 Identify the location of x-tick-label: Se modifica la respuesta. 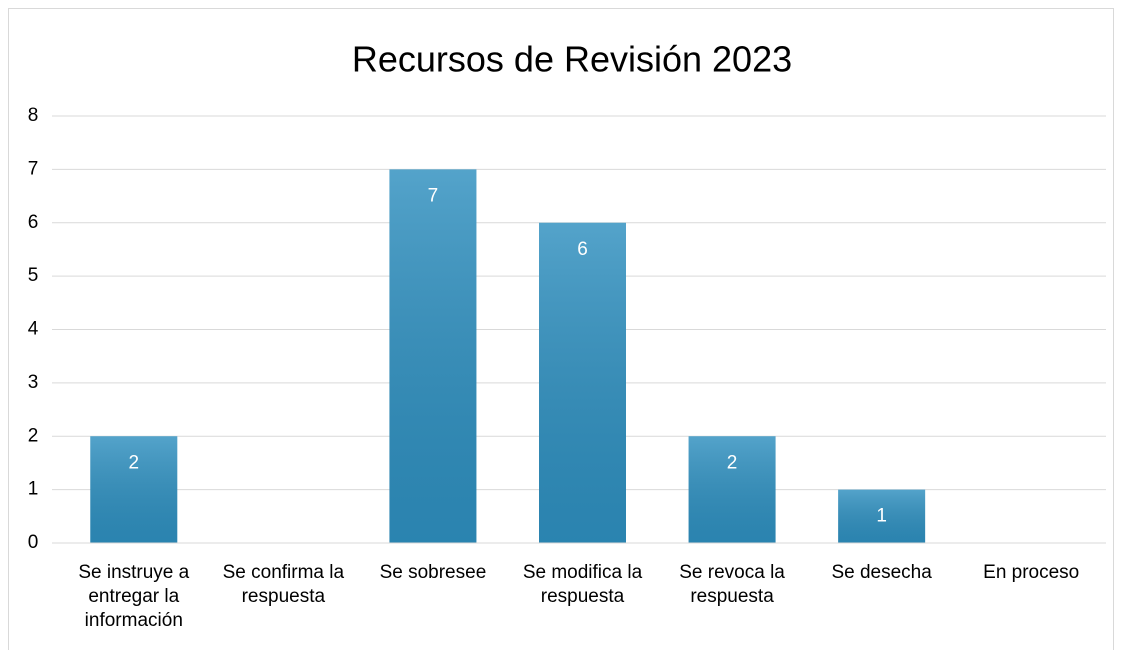
(582, 584).